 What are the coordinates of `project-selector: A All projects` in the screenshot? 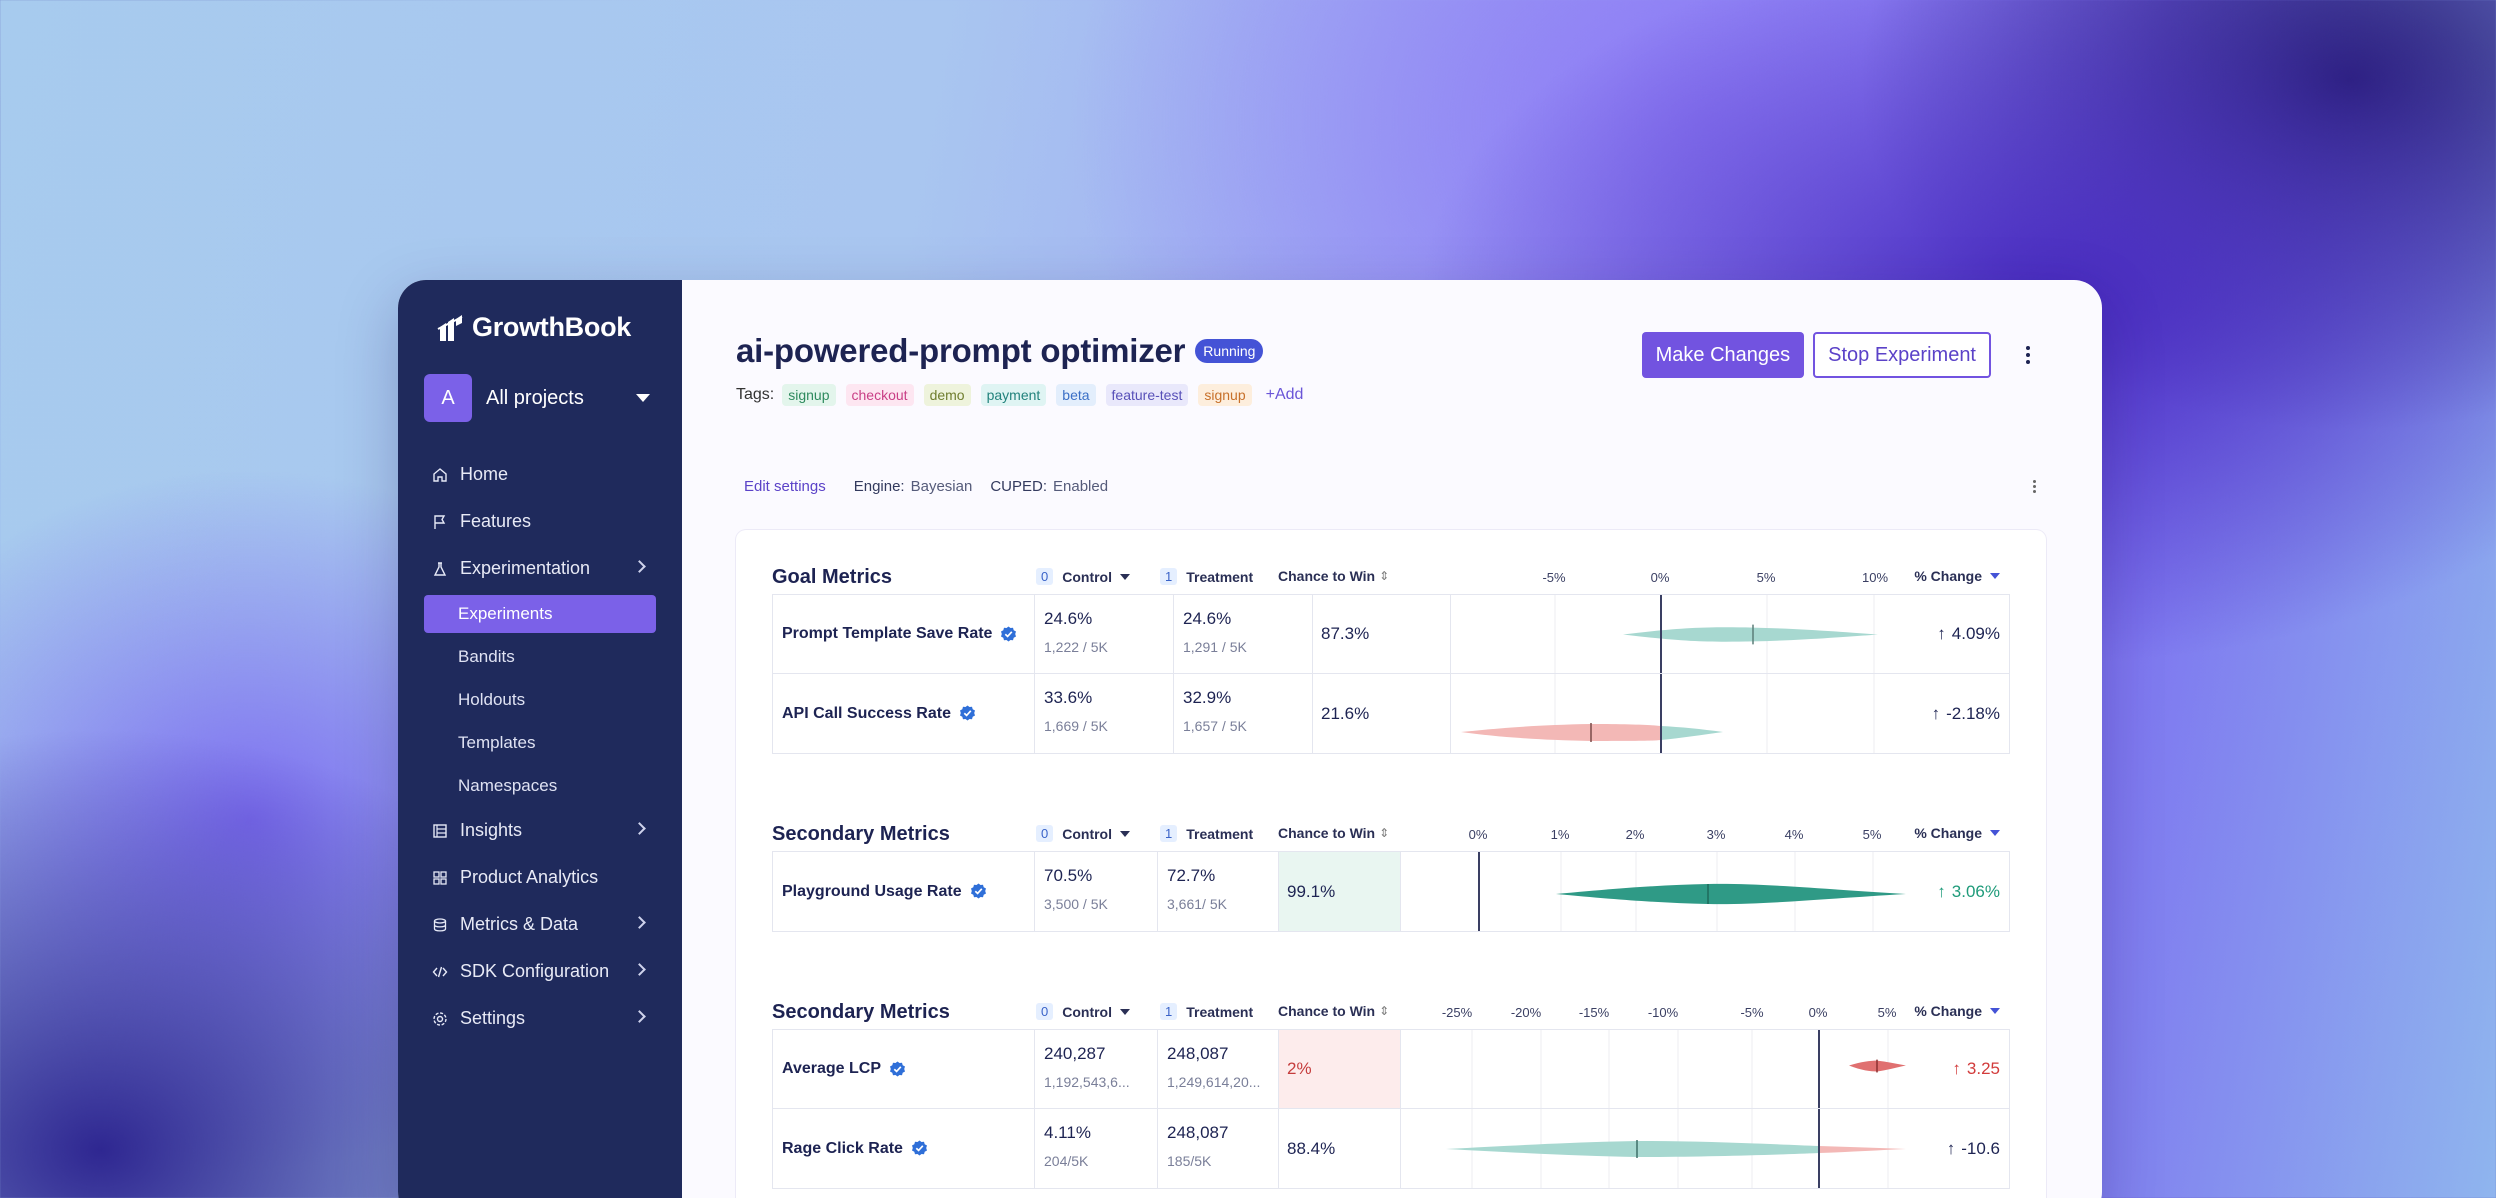 It's located at (540, 398).